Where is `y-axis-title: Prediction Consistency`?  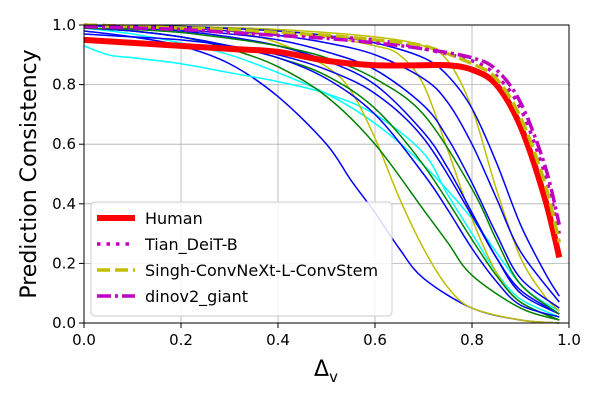 y-axis-title: Prediction Consistency is located at coordinates (29, 173).